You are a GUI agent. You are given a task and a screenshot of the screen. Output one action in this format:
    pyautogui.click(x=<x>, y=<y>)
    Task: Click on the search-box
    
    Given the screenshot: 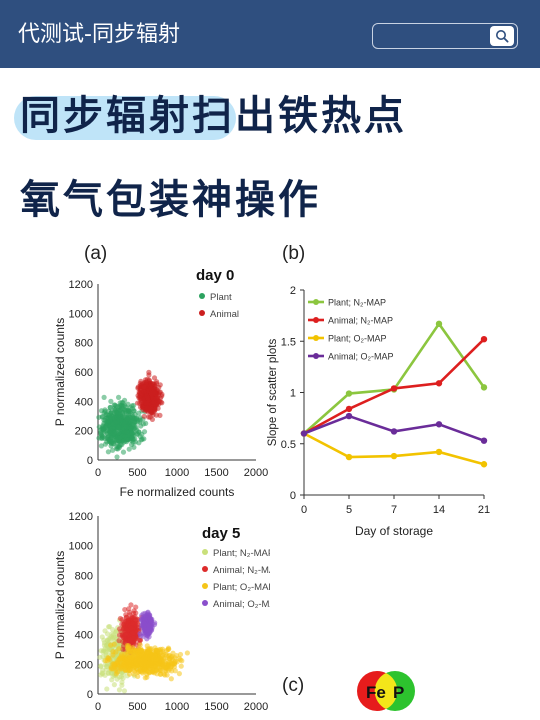 What is the action you would take?
    pyautogui.click(x=445, y=36)
    